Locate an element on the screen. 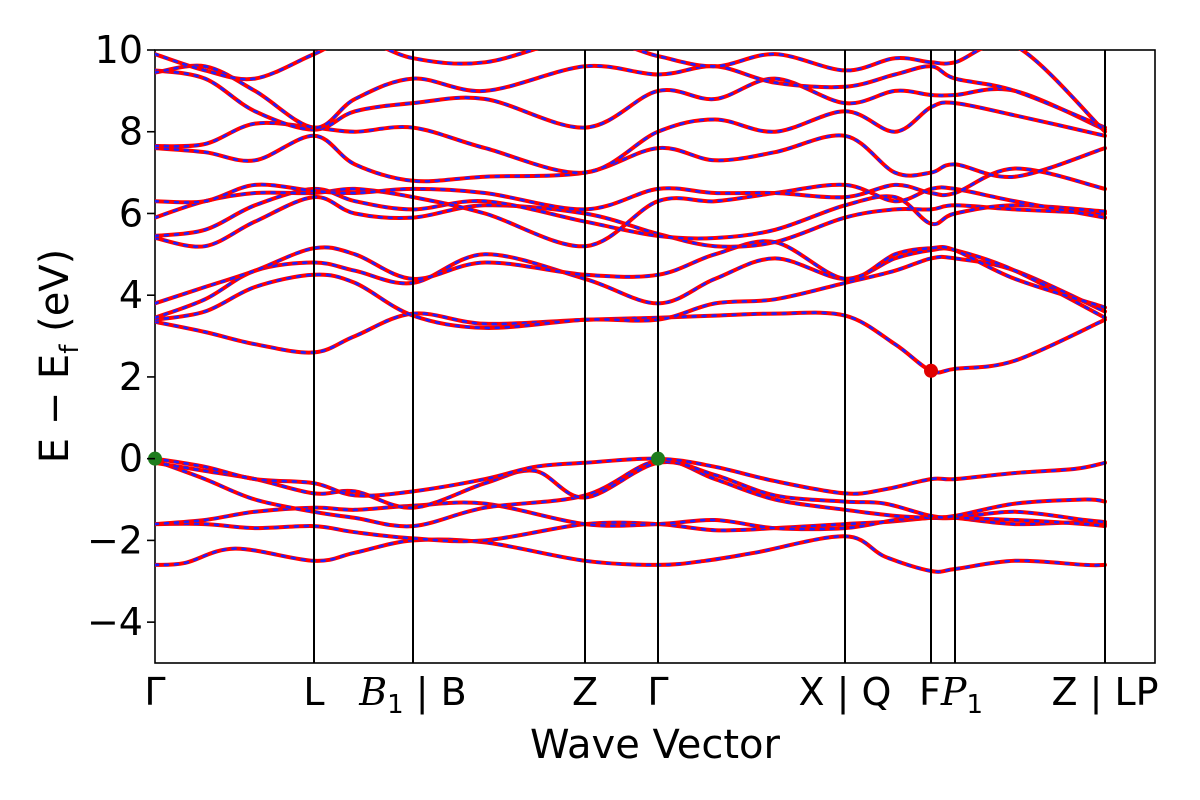 This screenshot has width=1200, height=800. y-tick-label-0: −4 is located at coordinates (115, 622).